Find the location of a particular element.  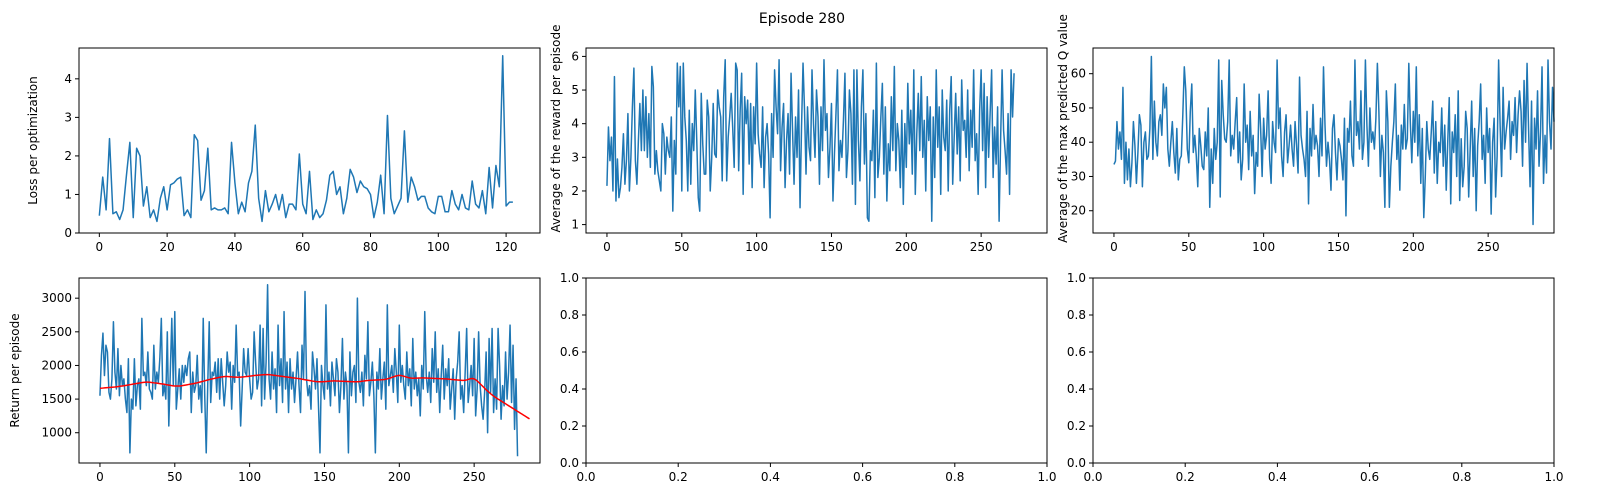

y-tick-label: 20 is located at coordinates (1078, 211).